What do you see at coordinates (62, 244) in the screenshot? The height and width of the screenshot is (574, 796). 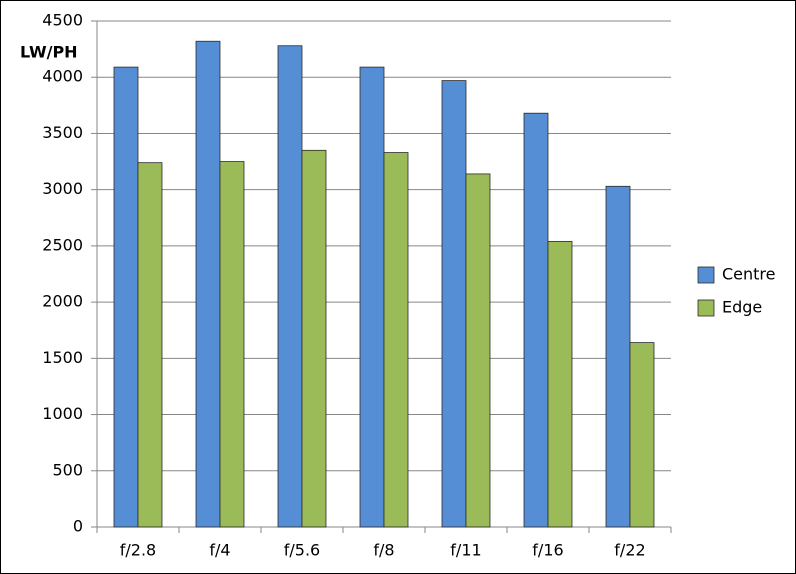 I see `y-tick-label: 2500` at bounding box center [62, 244].